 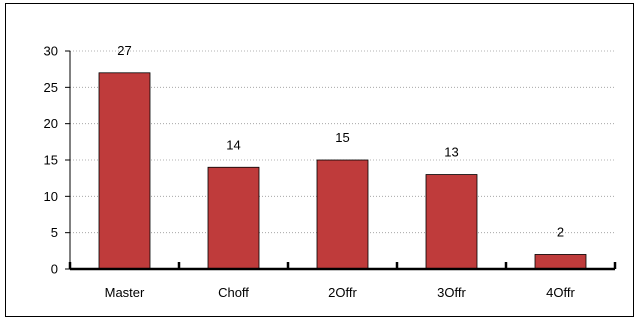 I want to click on y-tick-label: 20, so click(x=51, y=123).